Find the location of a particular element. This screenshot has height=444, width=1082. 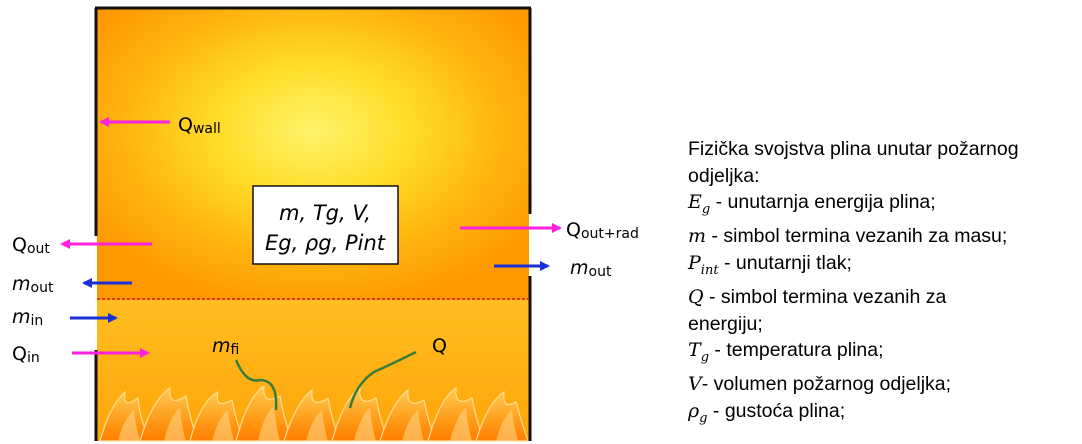

q-in-label: Qin is located at coordinates (26, 354).